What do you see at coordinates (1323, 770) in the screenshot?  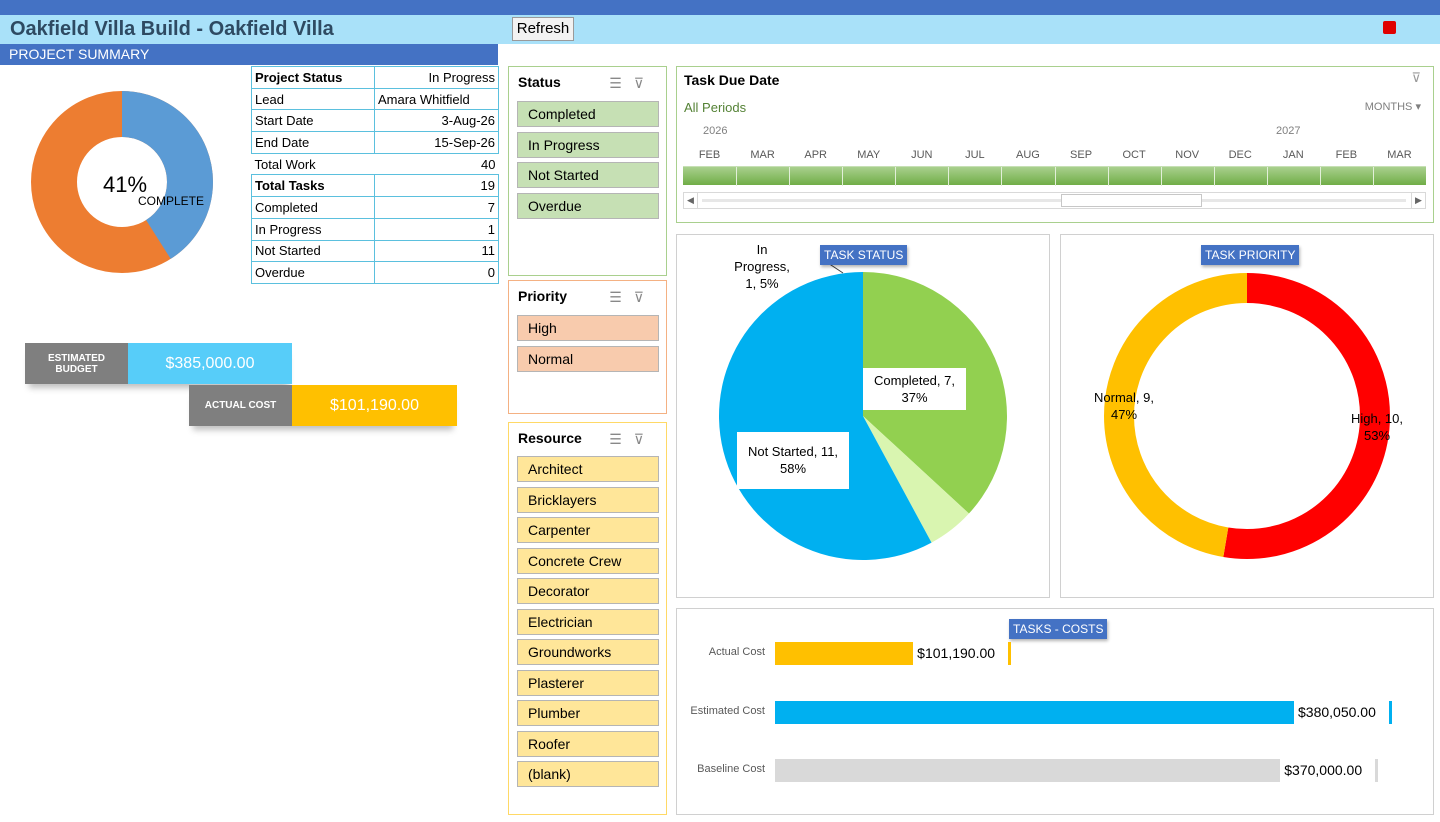 I see `cost-value-label: $370,000.00` at bounding box center [1323, 770].